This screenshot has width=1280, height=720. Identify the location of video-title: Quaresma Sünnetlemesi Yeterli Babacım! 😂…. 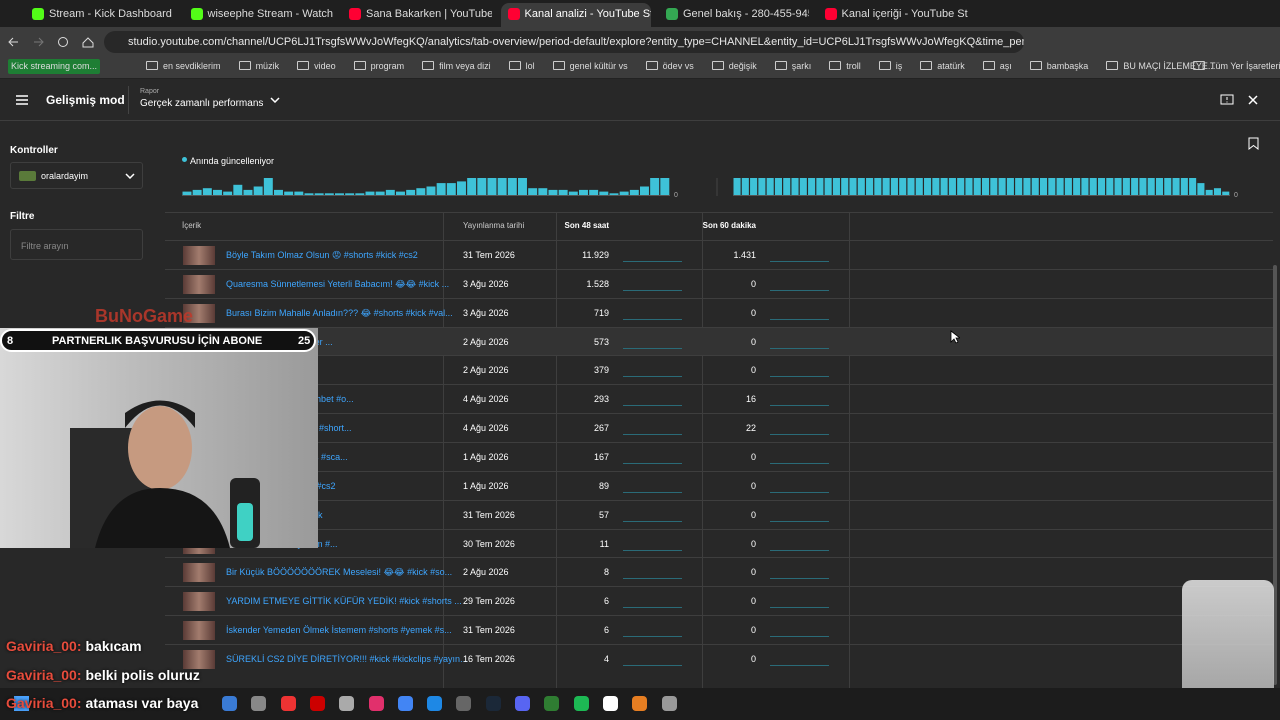
(338, 283).